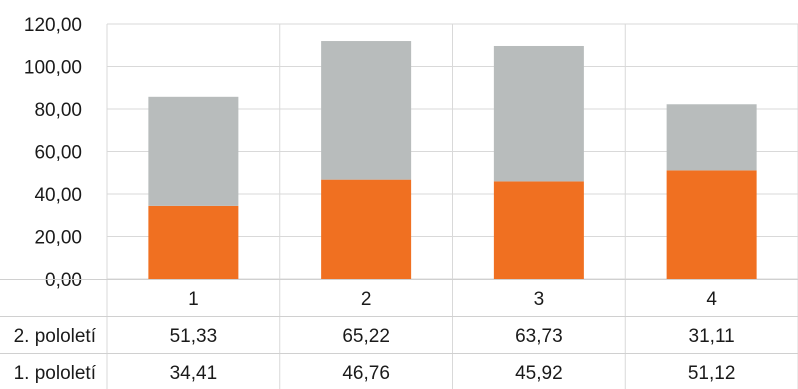 The height and width of the screenshot is (389, 798). What do you see at coordinates (58, 195) in the screenshot?
I see `y-tick-label: 40,00` at bounding box center [58, 195].